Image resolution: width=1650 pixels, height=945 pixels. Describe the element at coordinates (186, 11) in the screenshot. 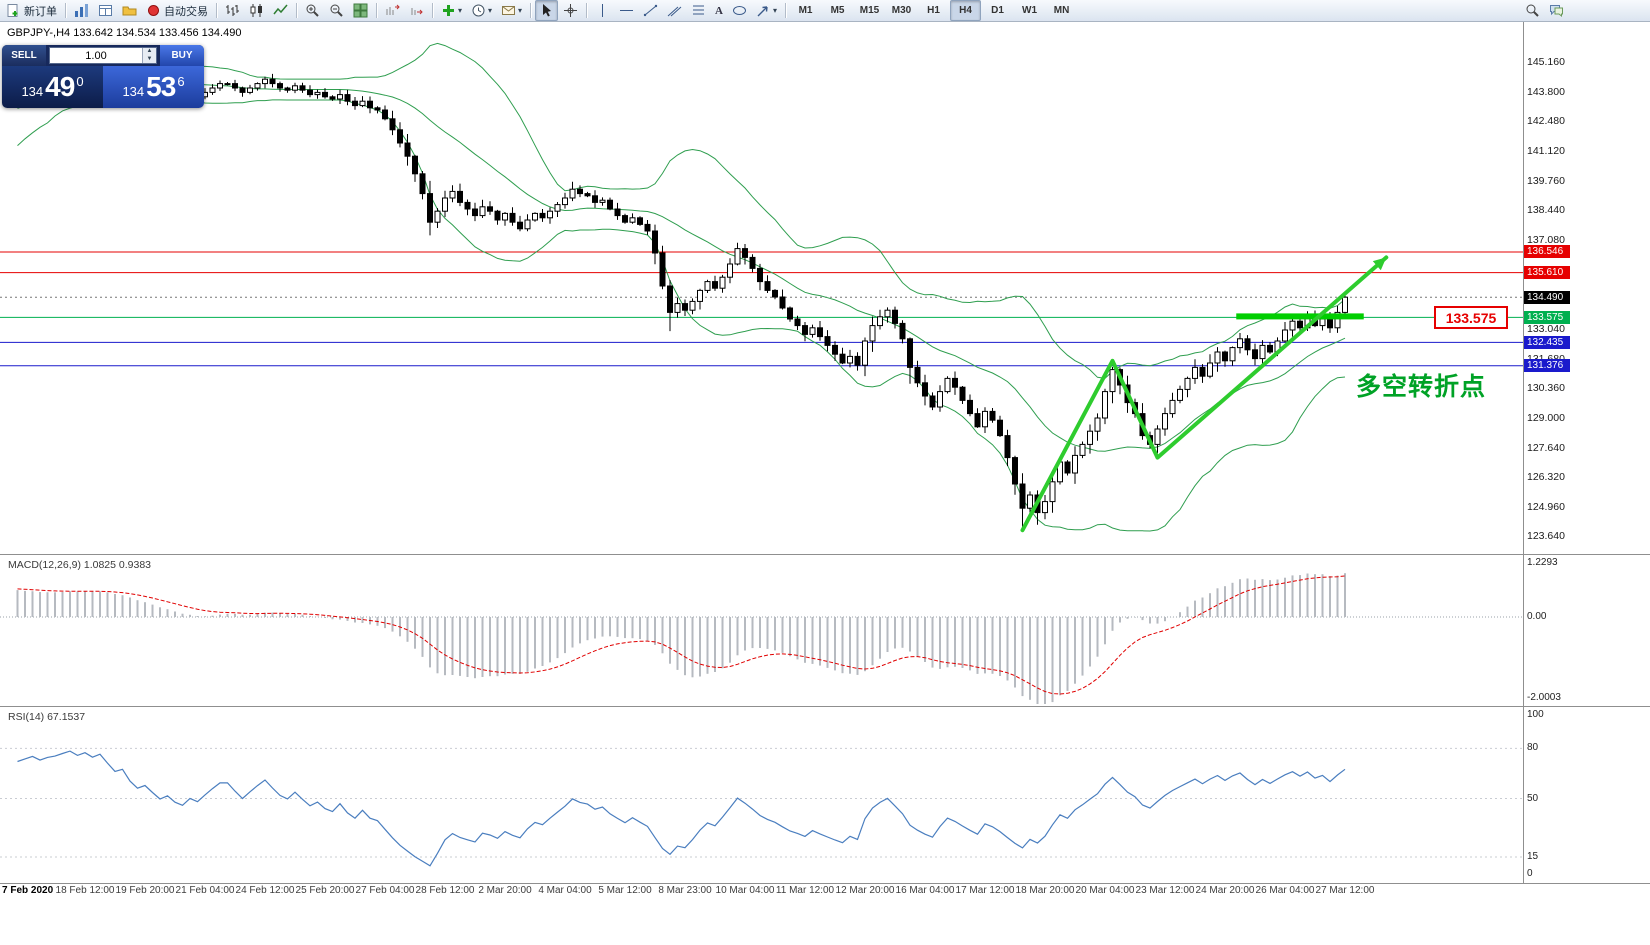

I see `autotrading-label: 自动交易` at that location.